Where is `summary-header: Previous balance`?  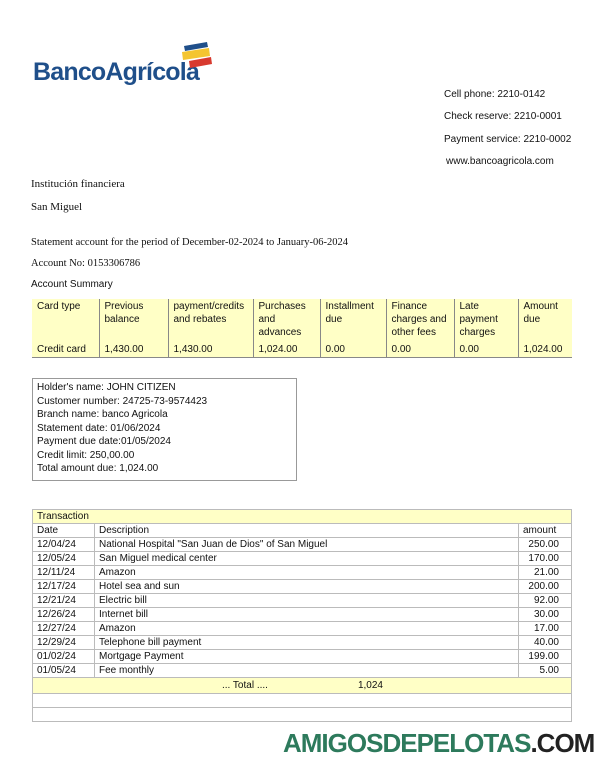
summary-header: Previous balance is located at coordinates (133, 320).